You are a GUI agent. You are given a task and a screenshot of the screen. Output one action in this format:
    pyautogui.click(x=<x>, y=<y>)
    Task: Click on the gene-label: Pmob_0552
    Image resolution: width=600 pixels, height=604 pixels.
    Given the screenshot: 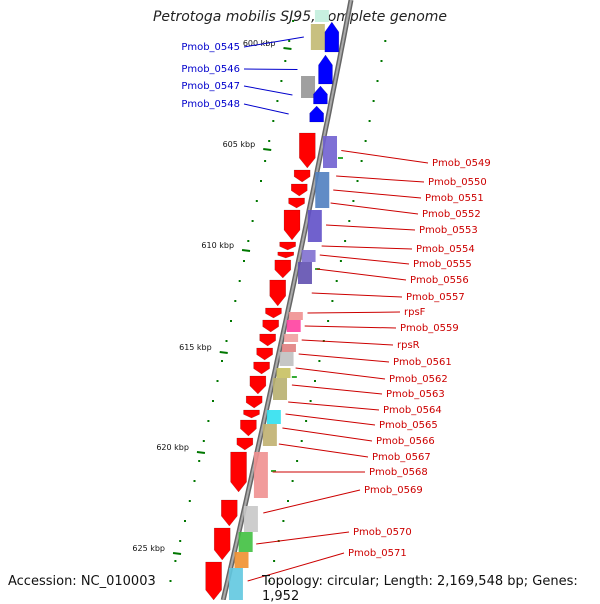 What is the action you would take?
    pyautogui.click(x=451, y=214)
    